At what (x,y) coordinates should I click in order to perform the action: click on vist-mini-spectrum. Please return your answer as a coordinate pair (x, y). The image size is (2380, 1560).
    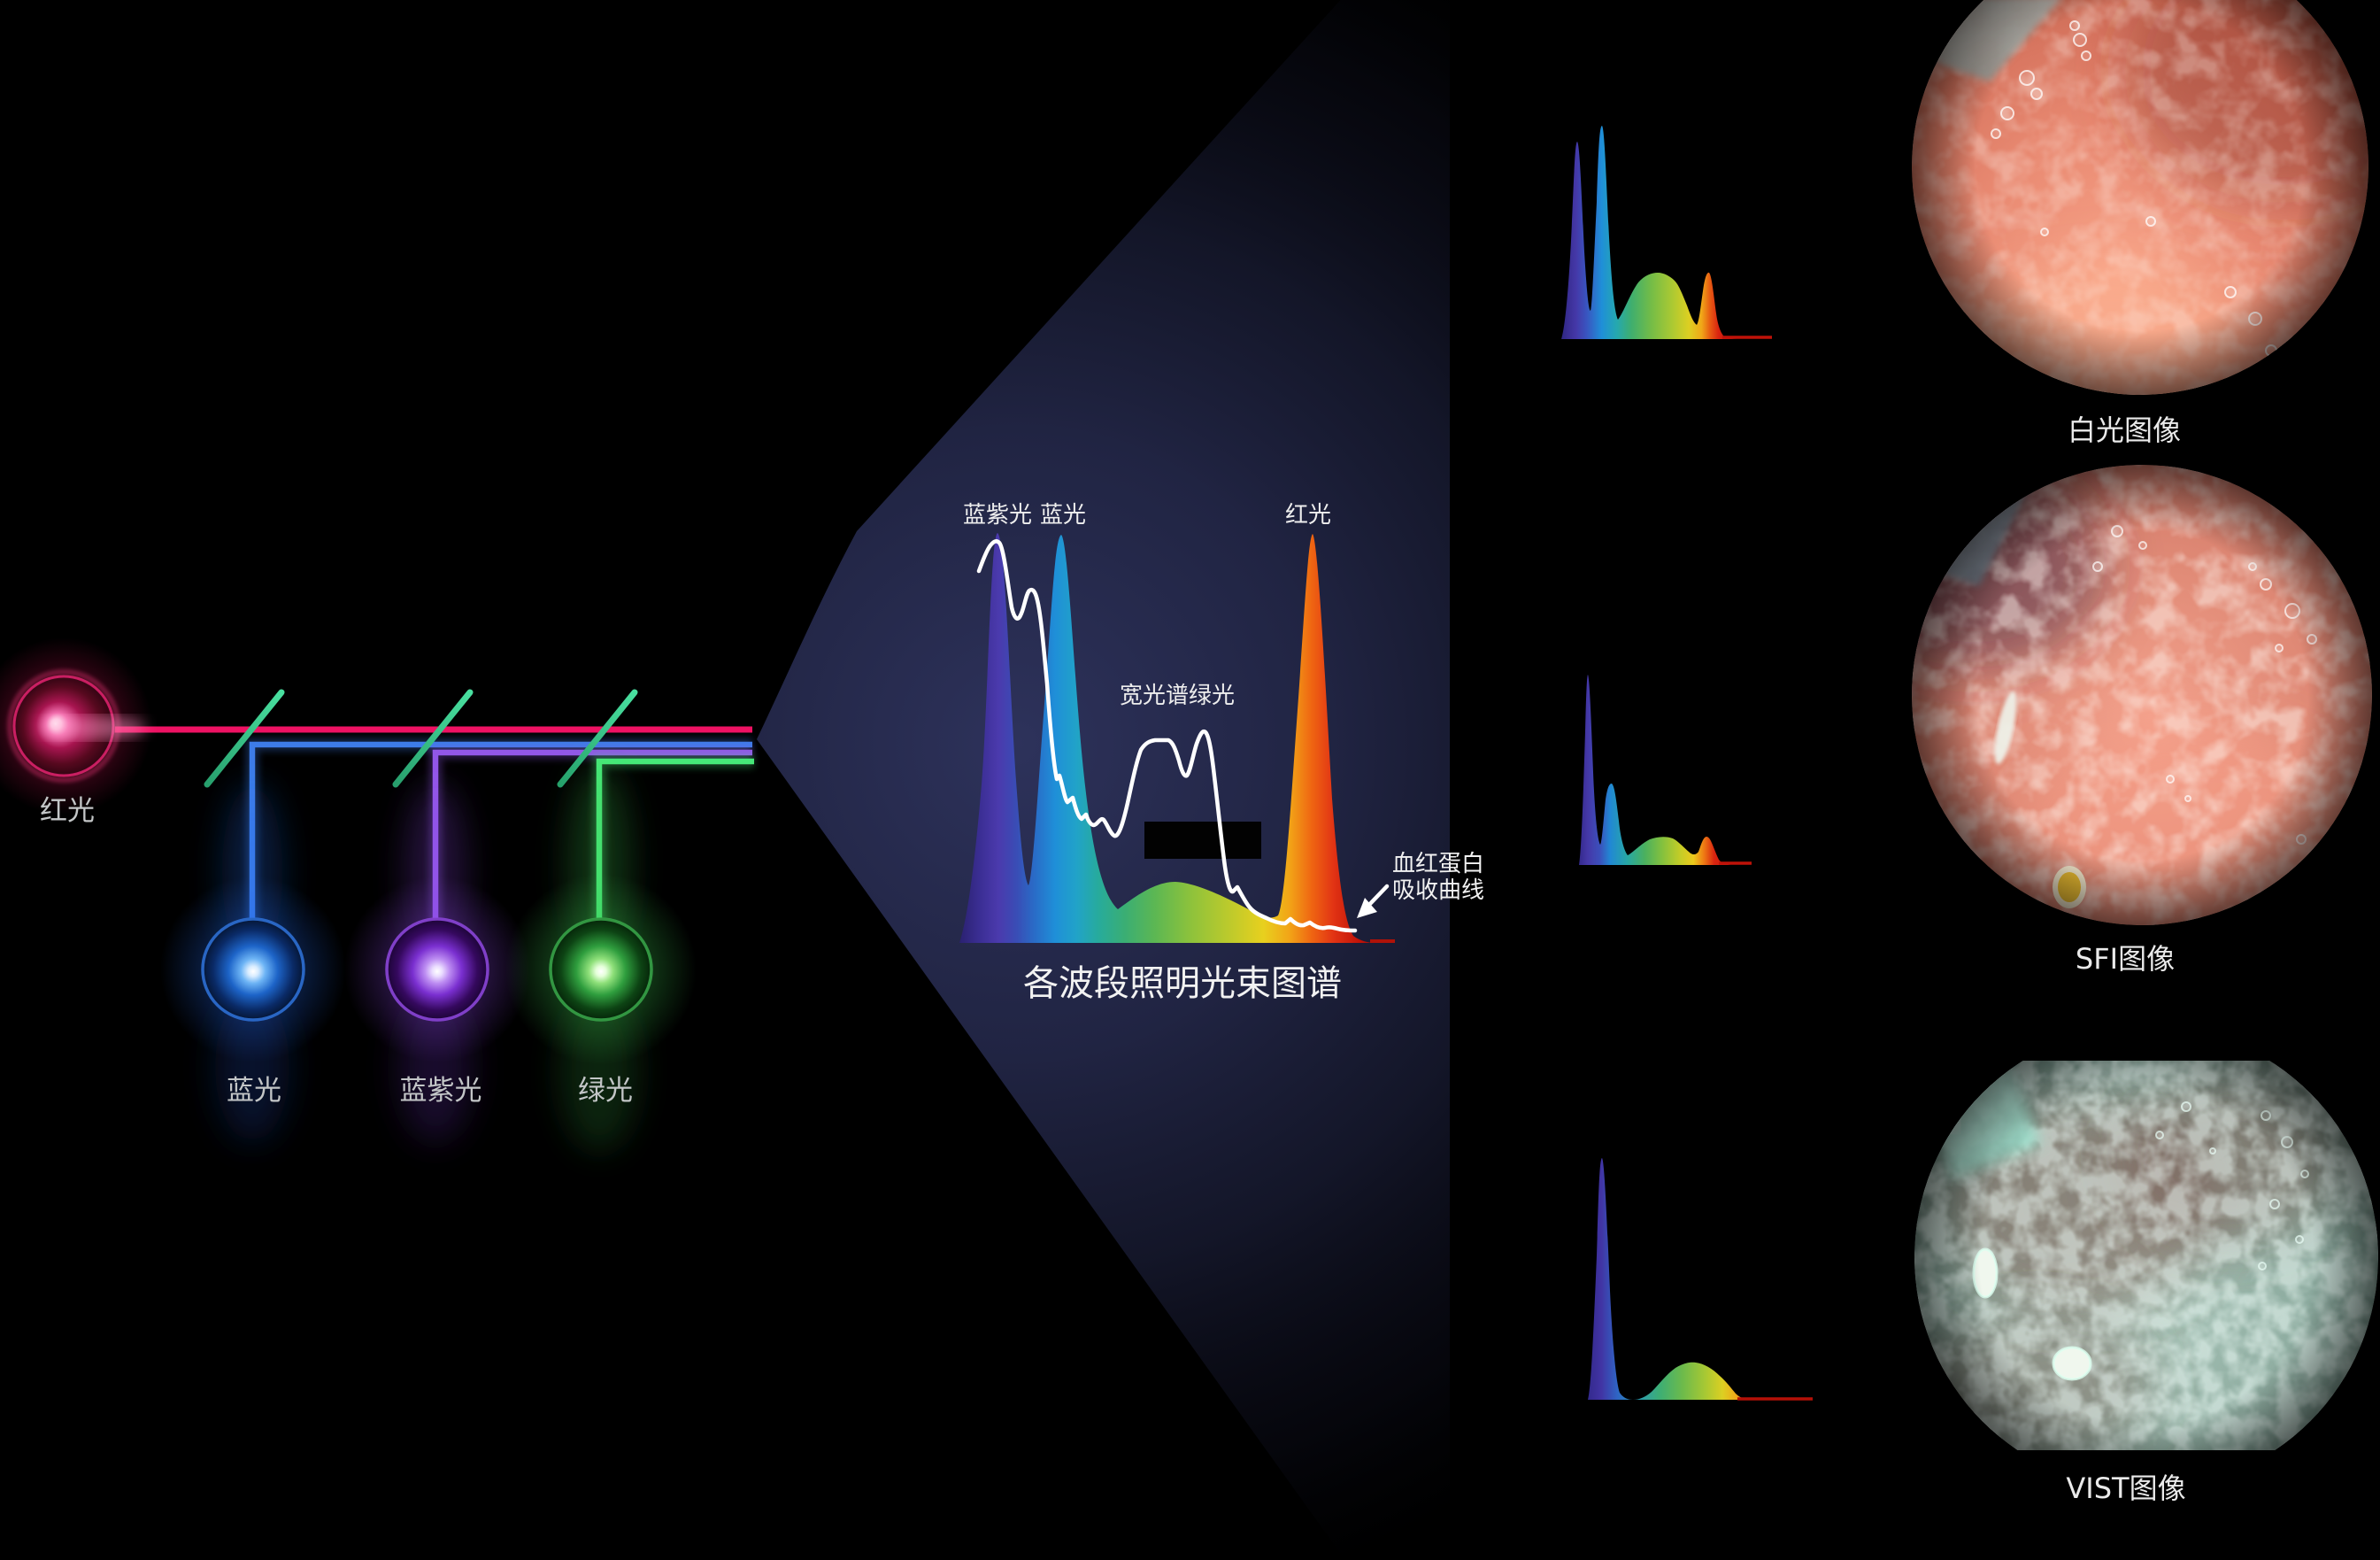
    Looking at the image, I should click on (1700, 1279).